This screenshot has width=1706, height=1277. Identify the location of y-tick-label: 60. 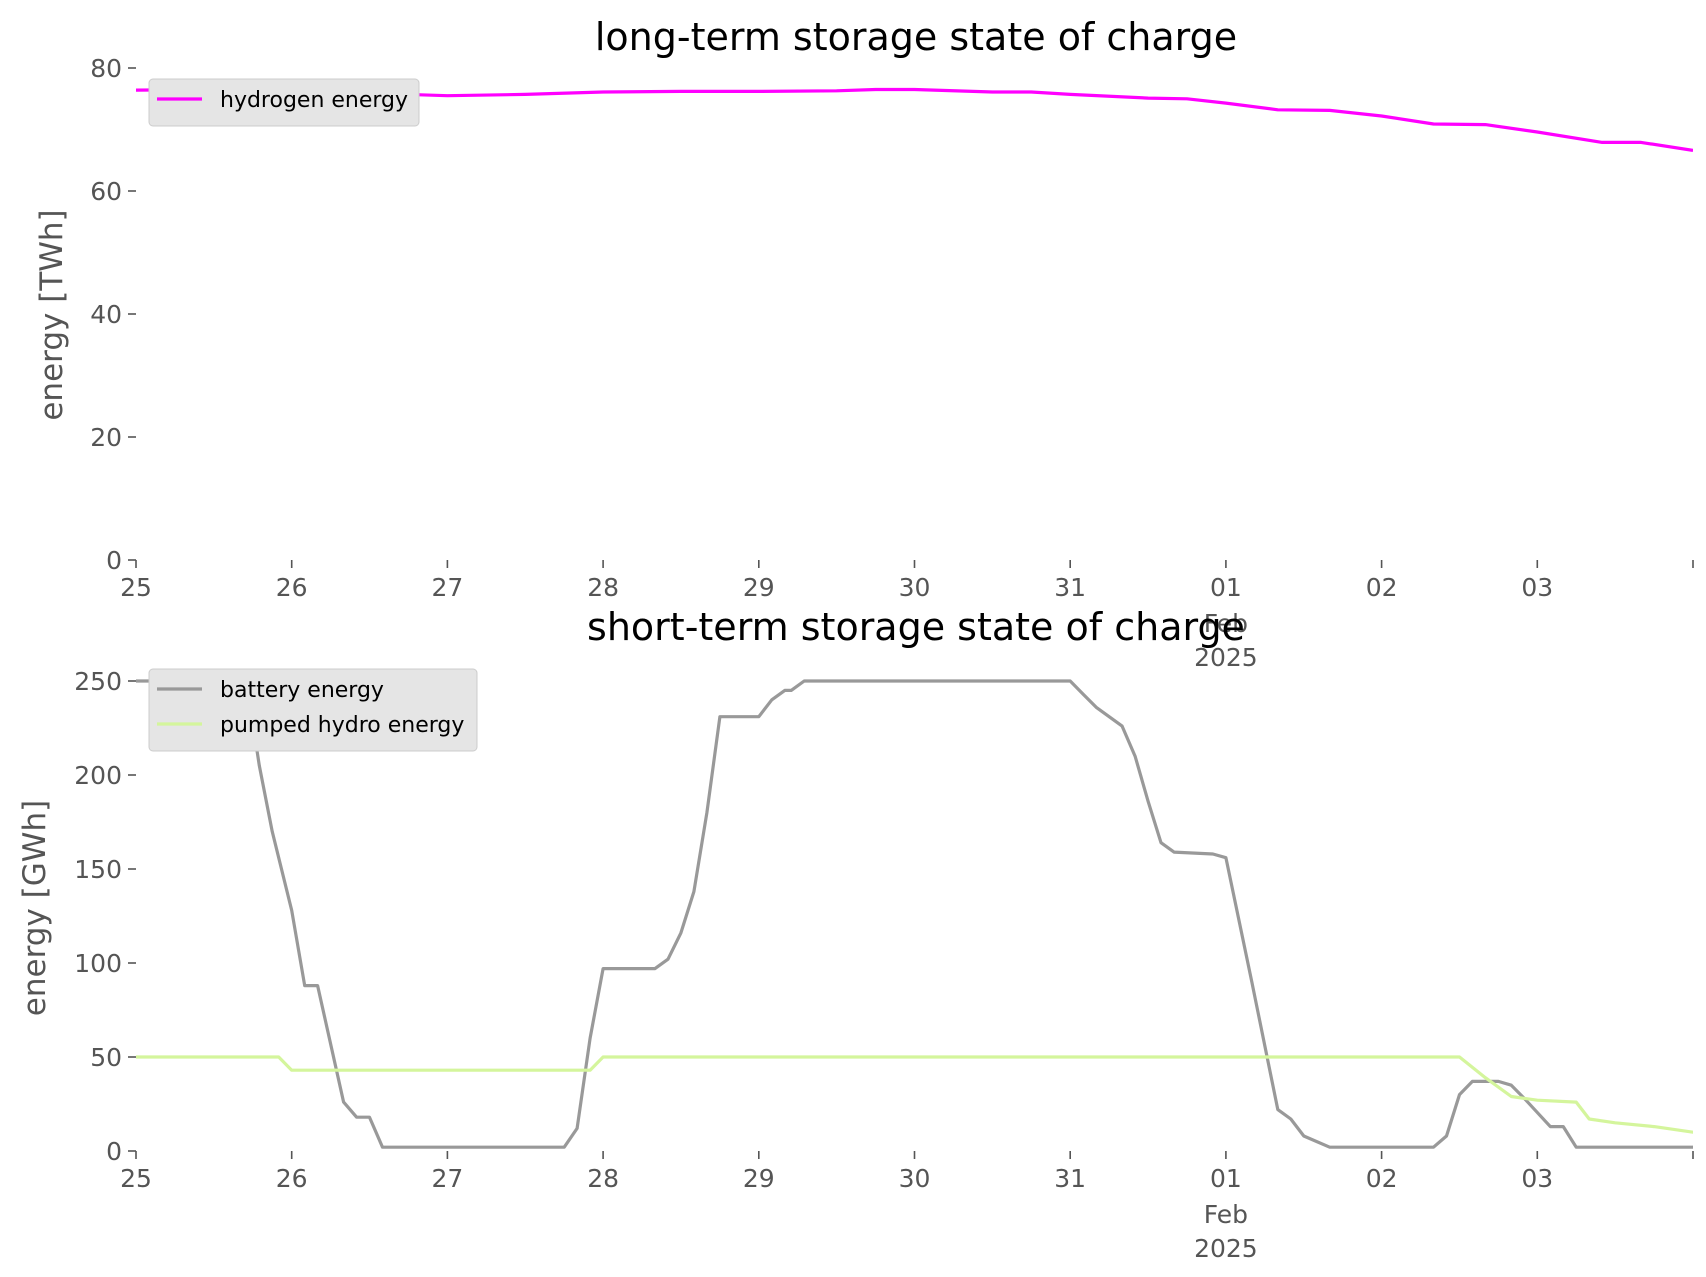
(106, 191).